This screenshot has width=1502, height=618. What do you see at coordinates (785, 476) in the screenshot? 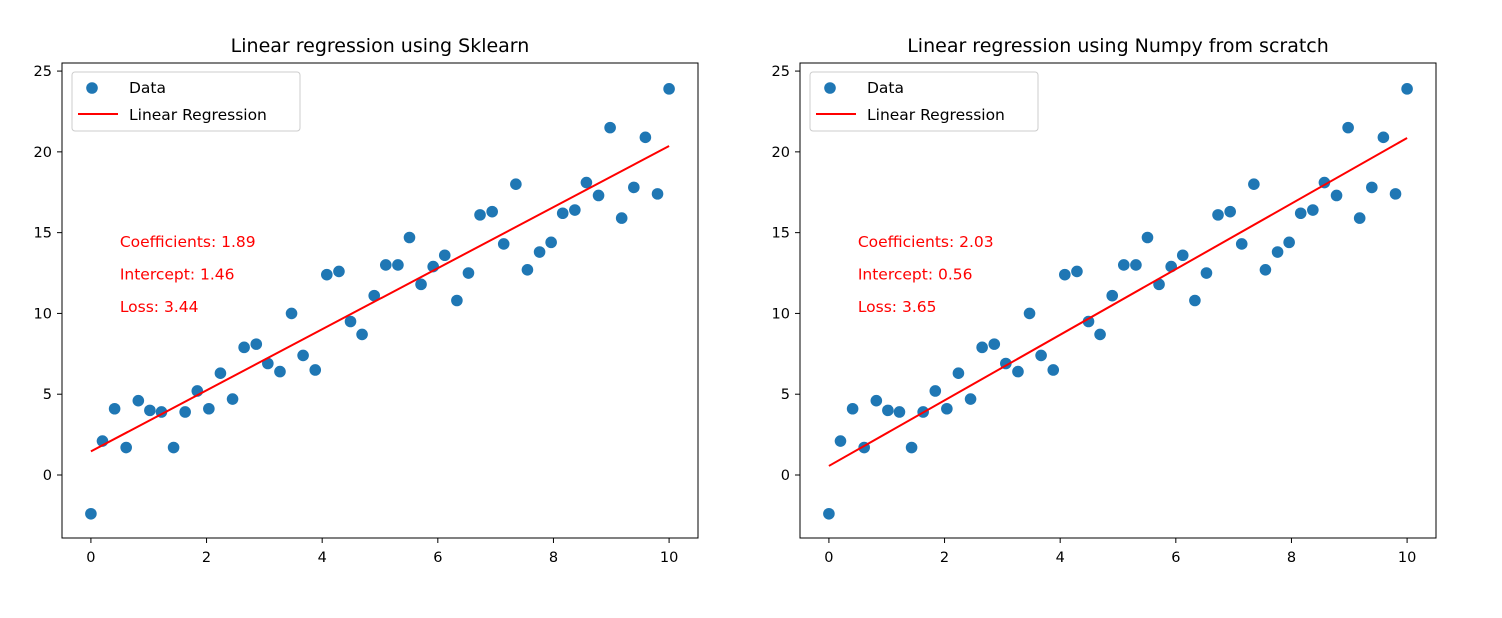
I see `y-tick-label: 0` at bounding box center [785, 476].